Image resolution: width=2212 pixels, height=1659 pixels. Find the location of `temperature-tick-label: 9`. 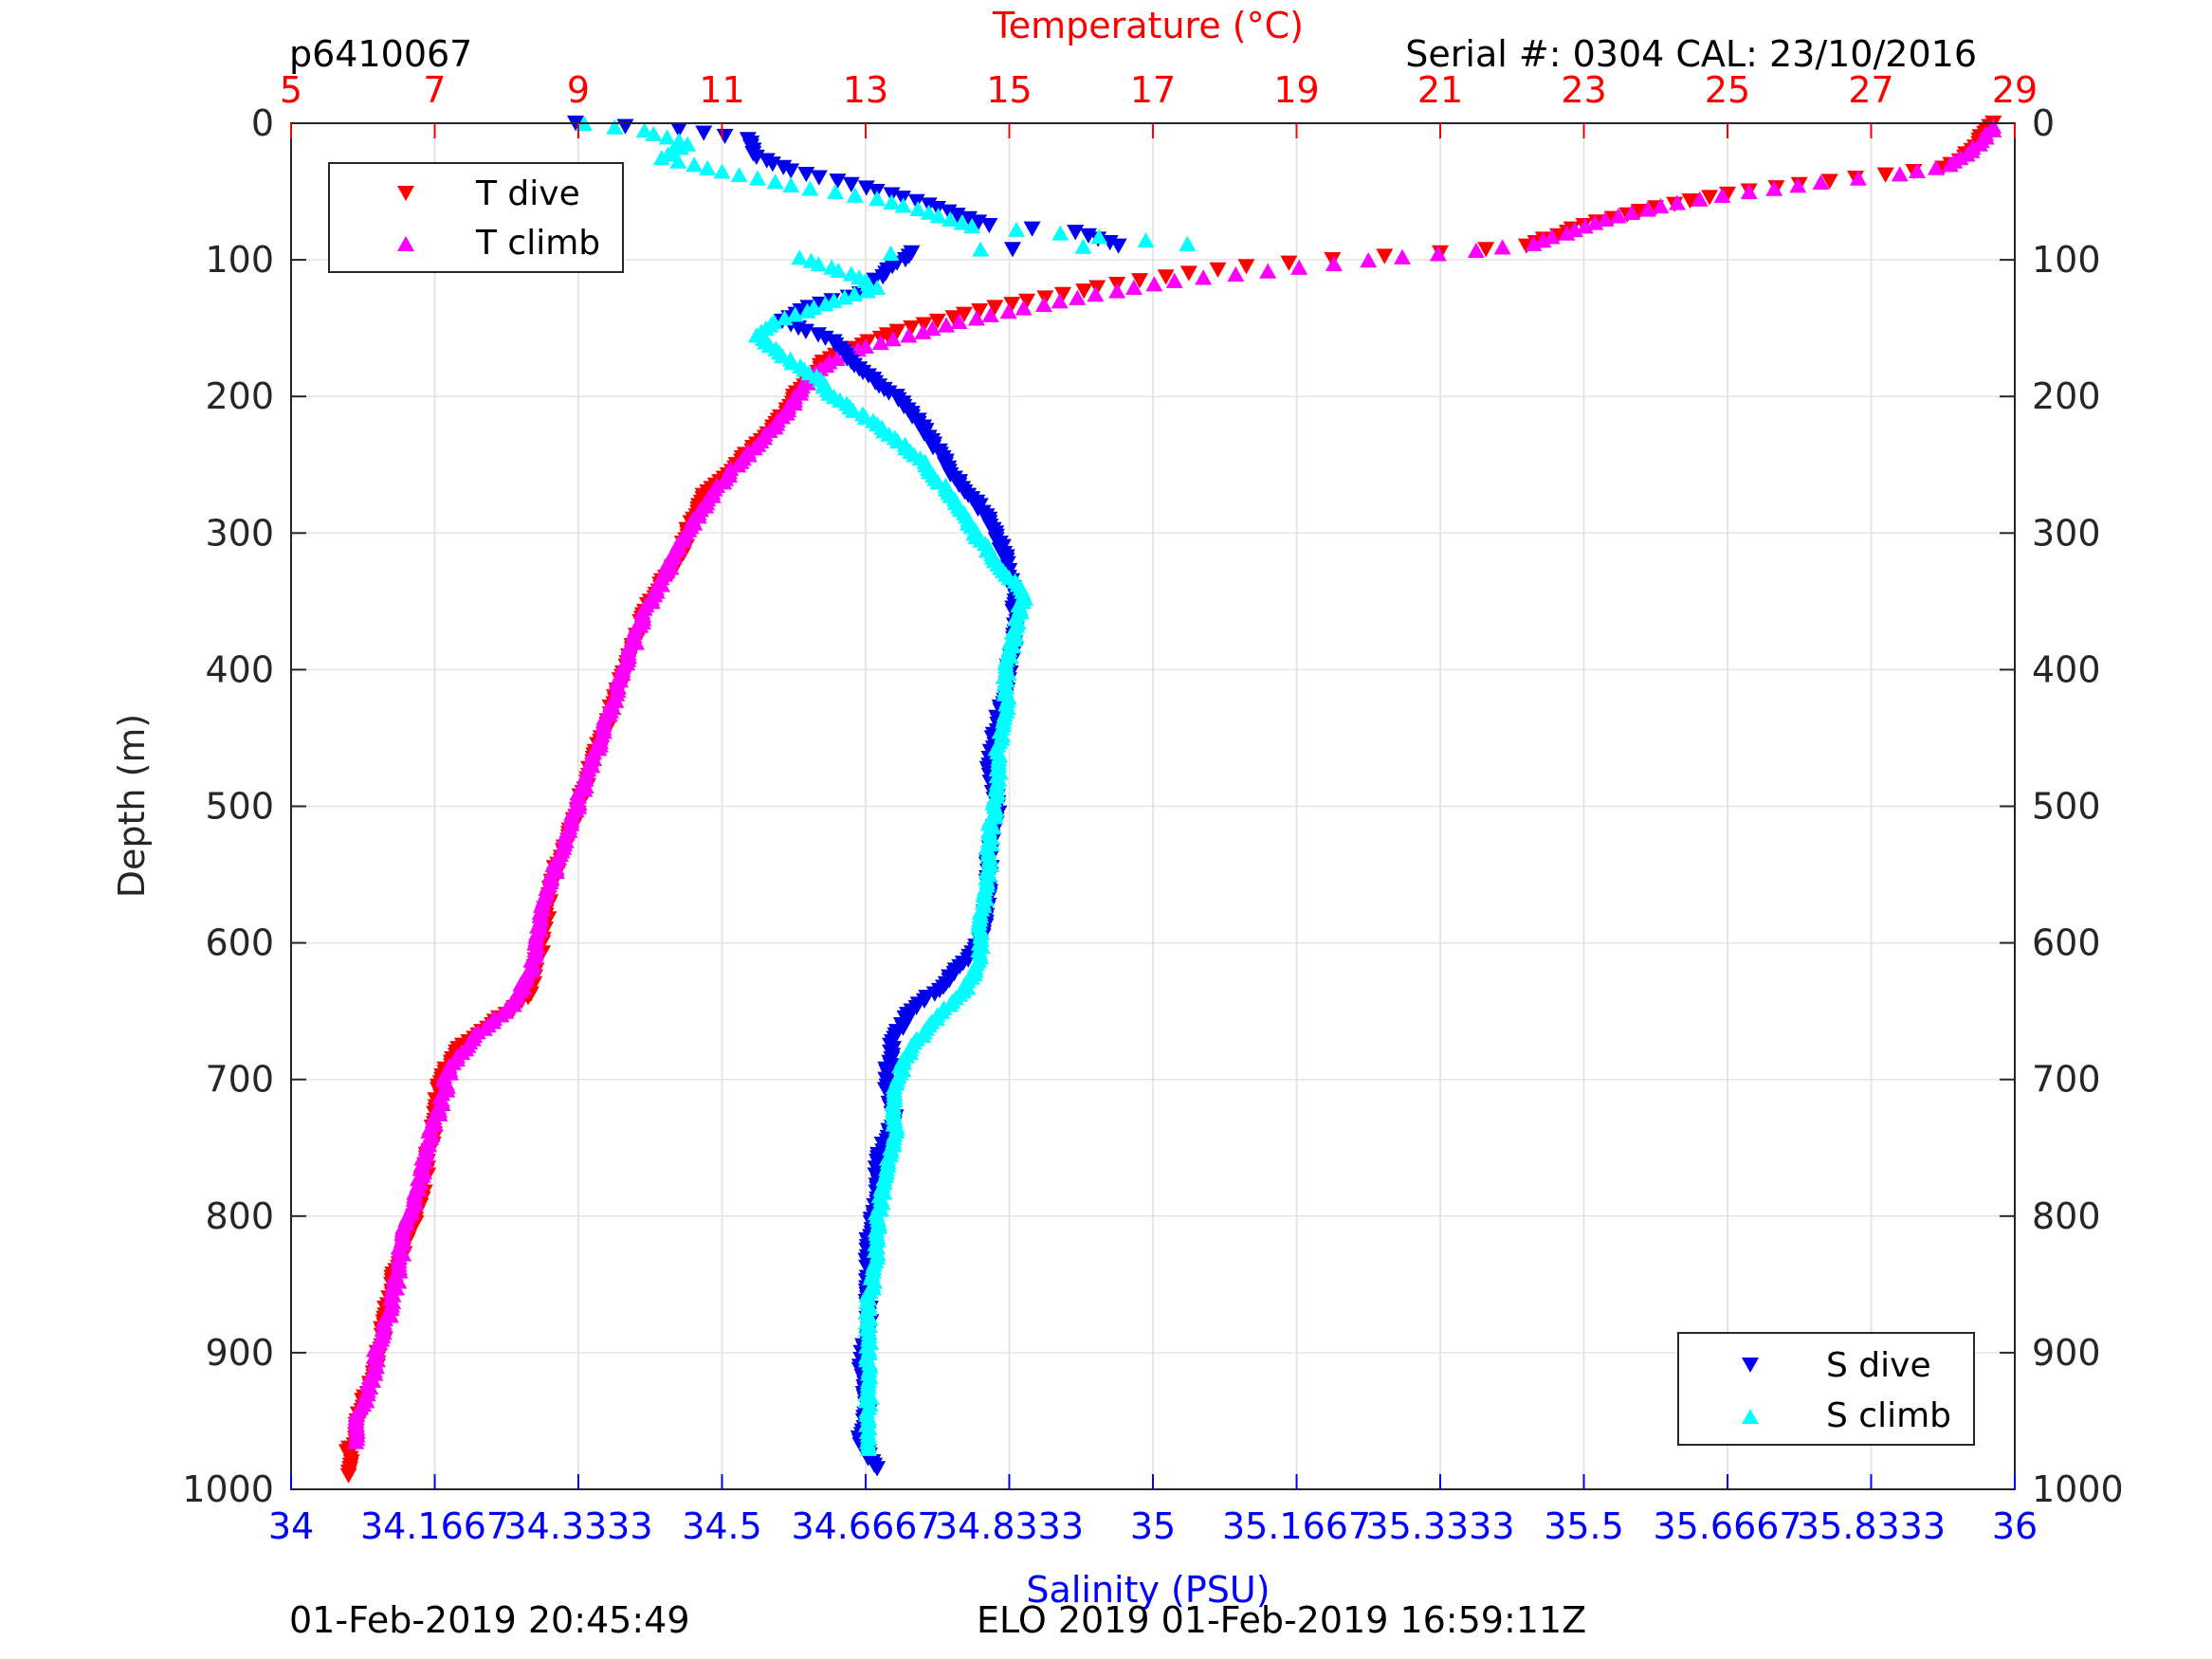

temperature-tick-label: 9 is located at coordinates (578, 90).